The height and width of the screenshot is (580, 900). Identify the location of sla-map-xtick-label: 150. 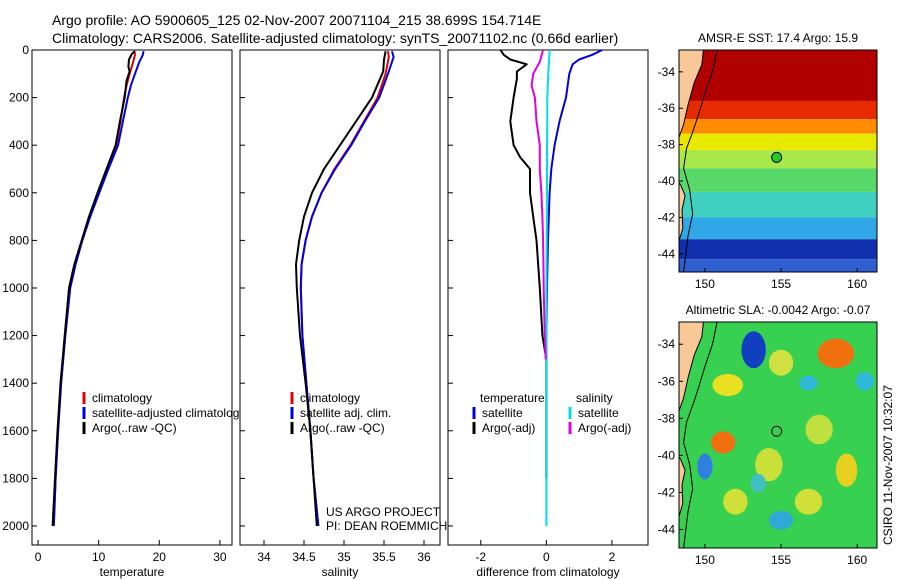
(705, 560).